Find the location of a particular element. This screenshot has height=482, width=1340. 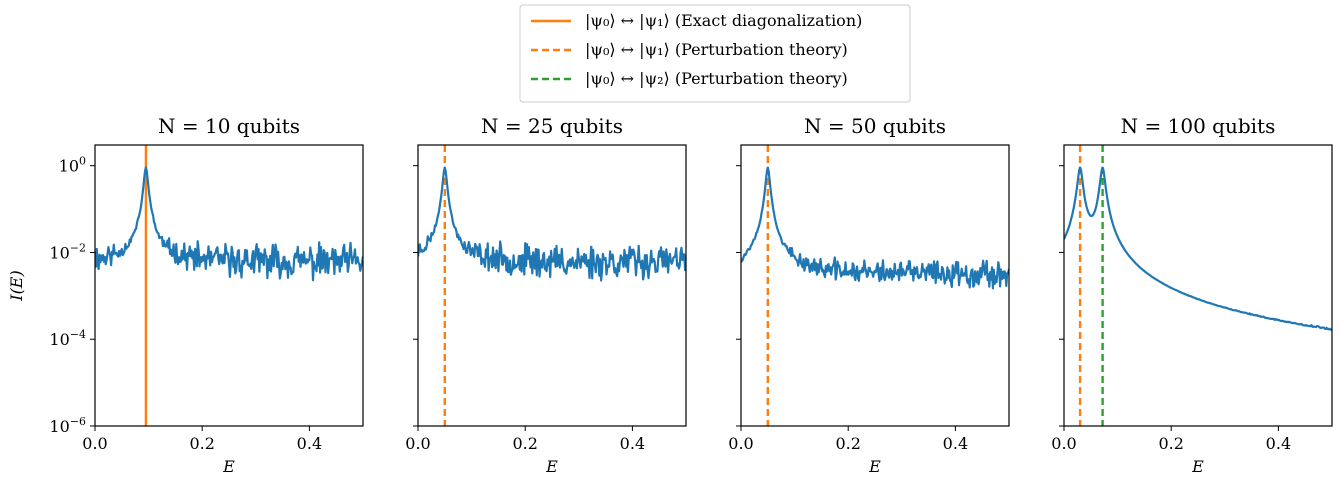

xtick-label-1-3: 0.4 is located at coordinates (309, 443).